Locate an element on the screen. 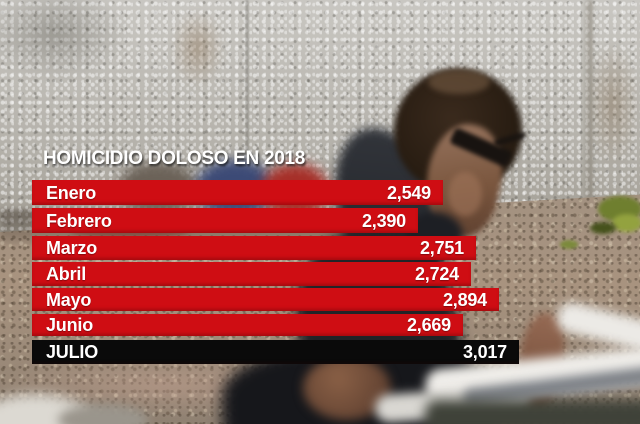  bar-value-label: 2,751 is located at coordinates (441, 248).